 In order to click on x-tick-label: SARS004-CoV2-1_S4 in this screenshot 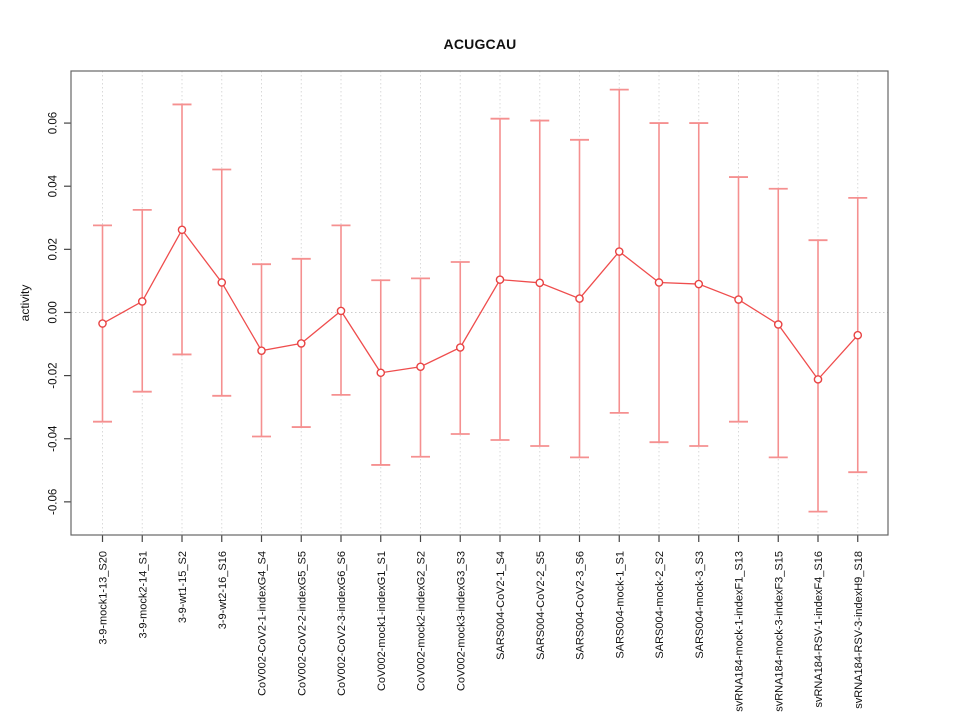, I will do `click(501, 605)`.